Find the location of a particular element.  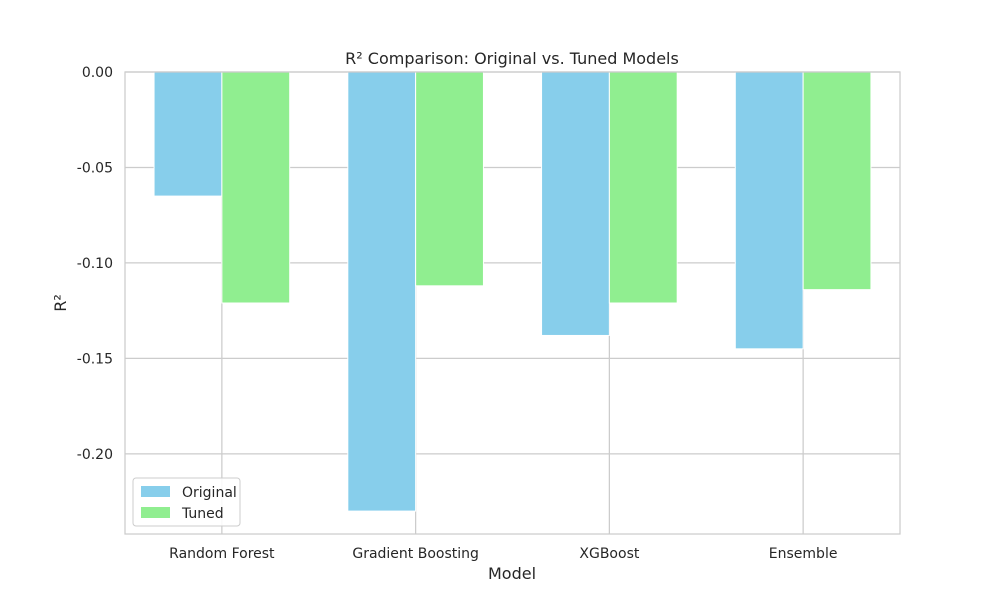

x-axis-title: Model is located at coordinates (512, 573).